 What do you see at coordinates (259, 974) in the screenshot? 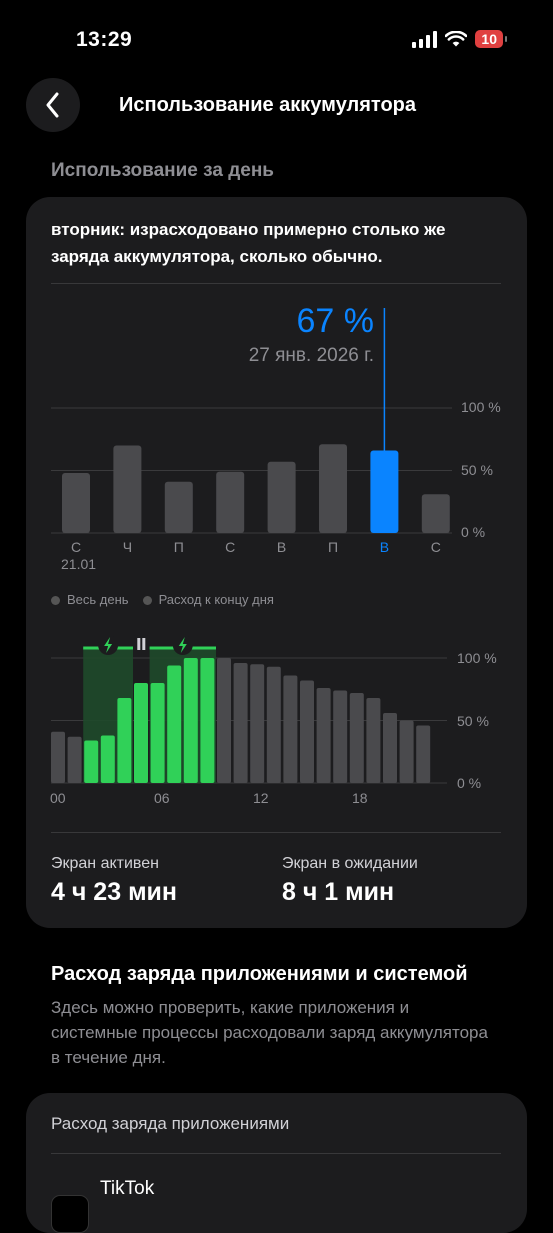
I see `apps-section-title: Расход заряда приложениями и системой` at bounding box center [259, 974].